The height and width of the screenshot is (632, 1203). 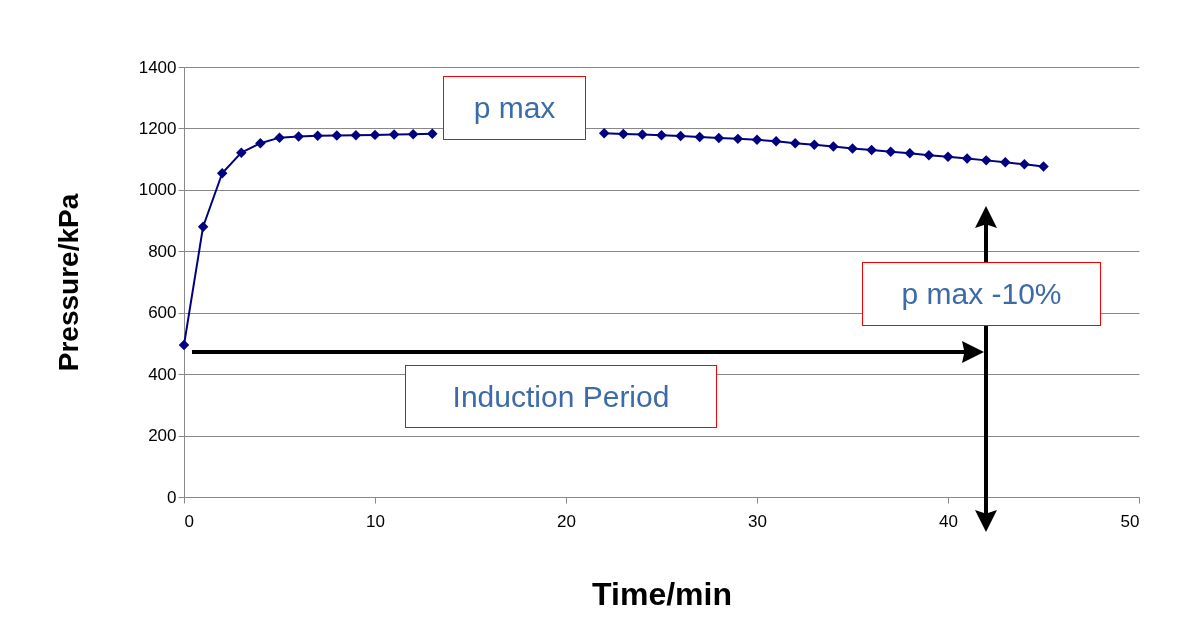 What do you see at coordinates (68, 282) in the screenshot?
I see `y-axis-title: Pressure/kPa` at bounding box center [68, 282].